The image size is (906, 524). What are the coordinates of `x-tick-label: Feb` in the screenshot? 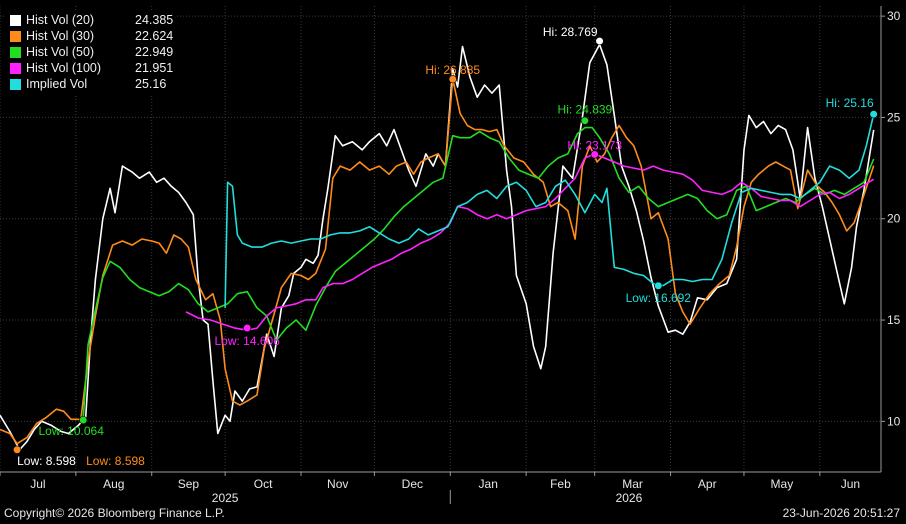 It's located at (560, 484).